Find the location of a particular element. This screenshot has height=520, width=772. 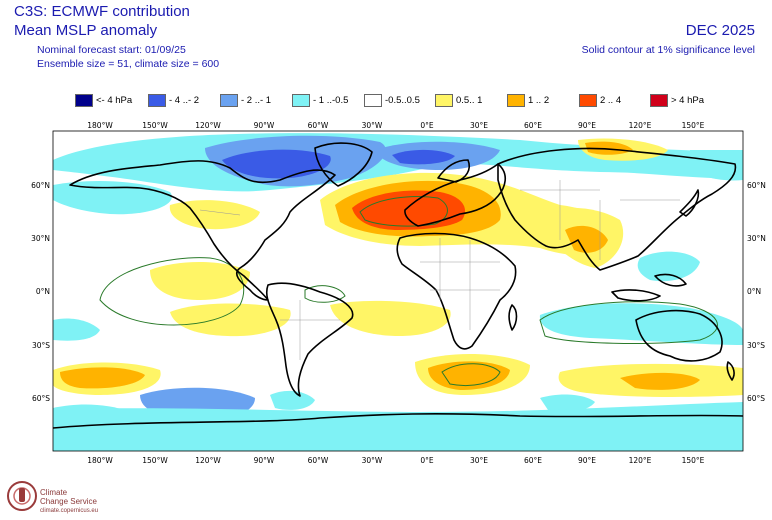

legend-label: 0.5.. 1 is located at coordinates (469, 100).